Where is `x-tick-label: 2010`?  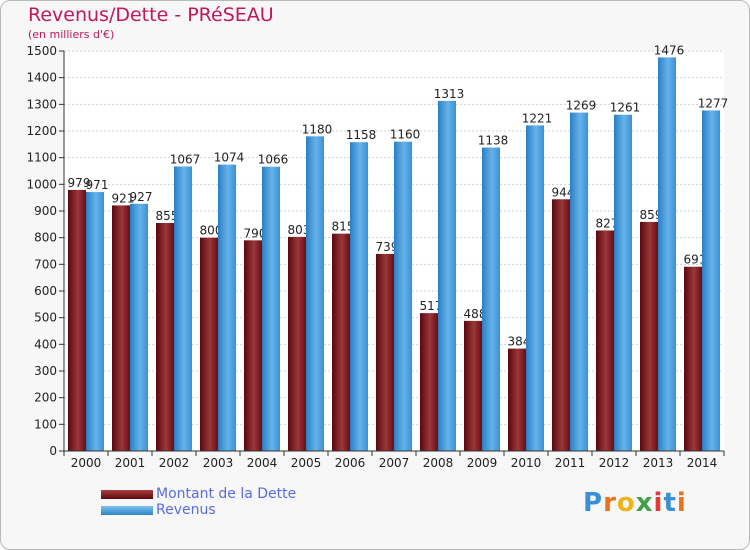 x-tick-label: 2010 is located at coordinates (526, 463).